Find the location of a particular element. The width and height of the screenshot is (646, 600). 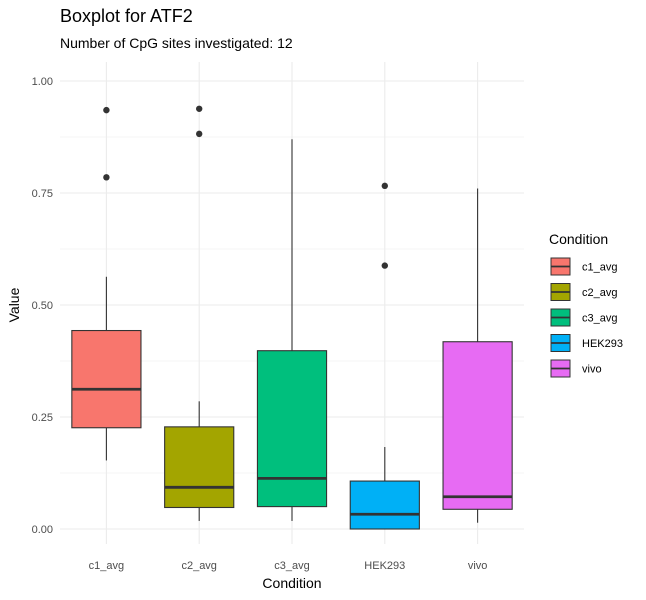

box-vivo is located at coordinates (477, 355).